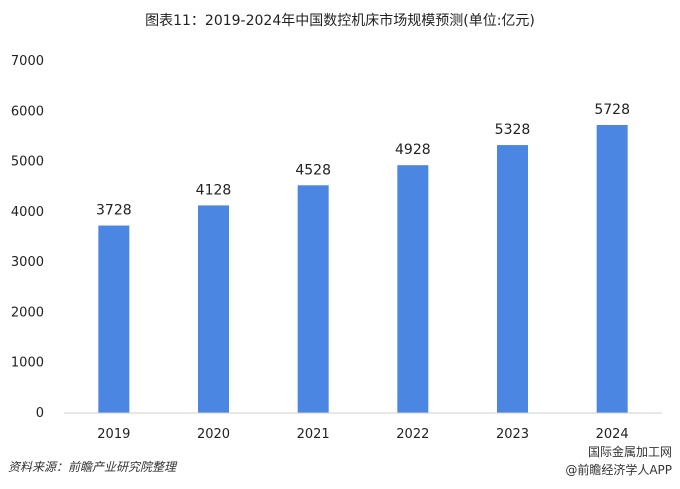 The width and height of the screenshot is (680, 489). What do you see at coordinates (93, 467) in the screenshot?
I see `source-note: 资料来源：前瞻产业研究院整理` at bounding box center [93, 467].